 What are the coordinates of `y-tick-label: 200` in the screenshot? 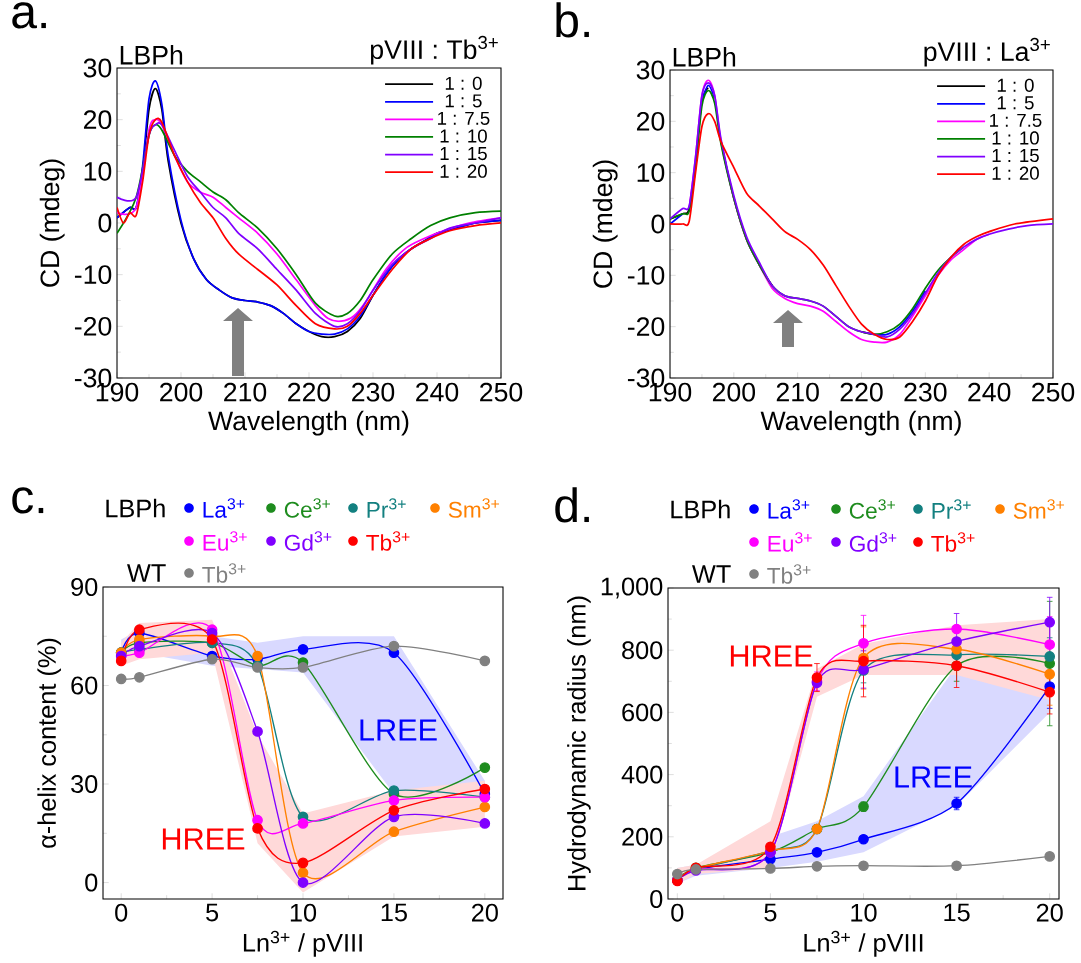 It's located at (642, 836).